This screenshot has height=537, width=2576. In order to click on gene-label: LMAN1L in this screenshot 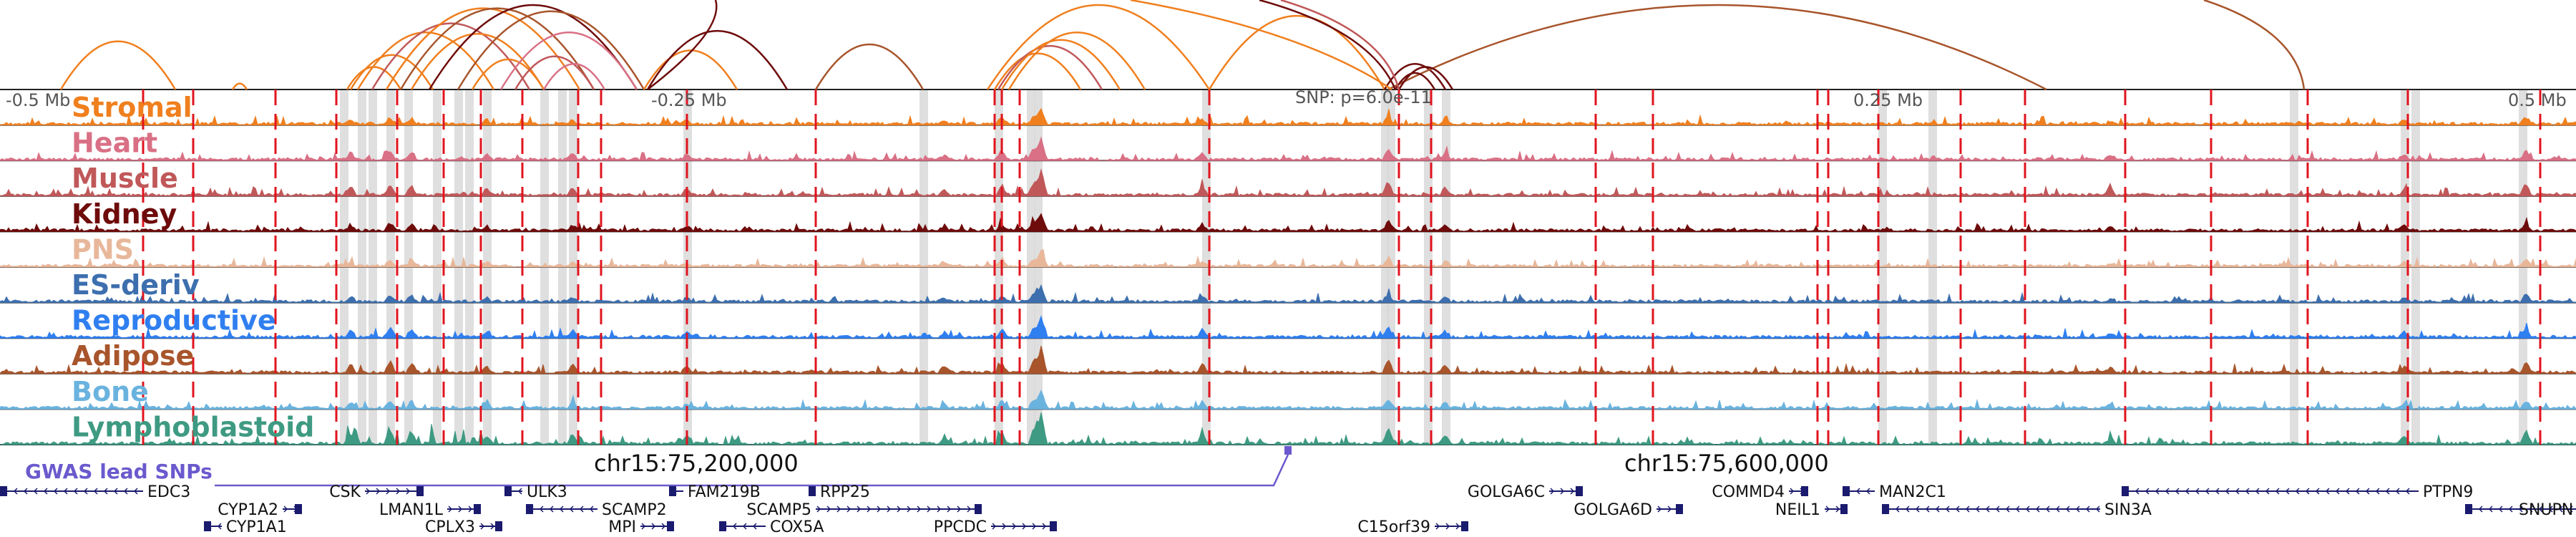, I will do `click(411, 510)`.